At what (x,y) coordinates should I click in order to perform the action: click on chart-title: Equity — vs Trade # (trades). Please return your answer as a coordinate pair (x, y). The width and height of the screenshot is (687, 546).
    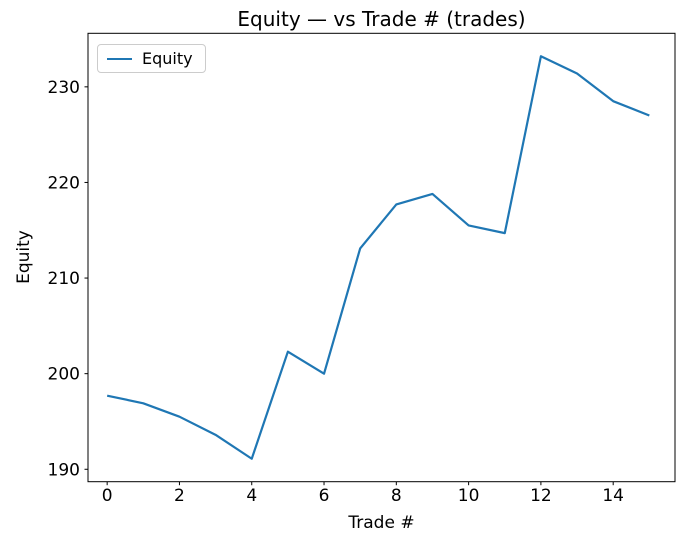
    Looking at the image, I should click on (381, 19).